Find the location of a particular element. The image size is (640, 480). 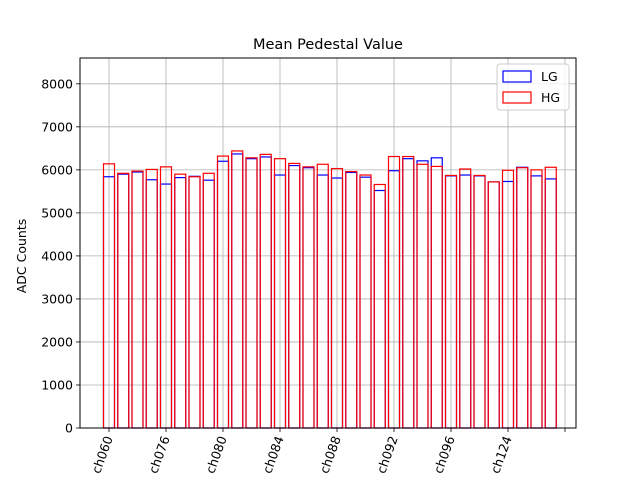

y-tick-label: 3000 is located at coordinates (57, 298).